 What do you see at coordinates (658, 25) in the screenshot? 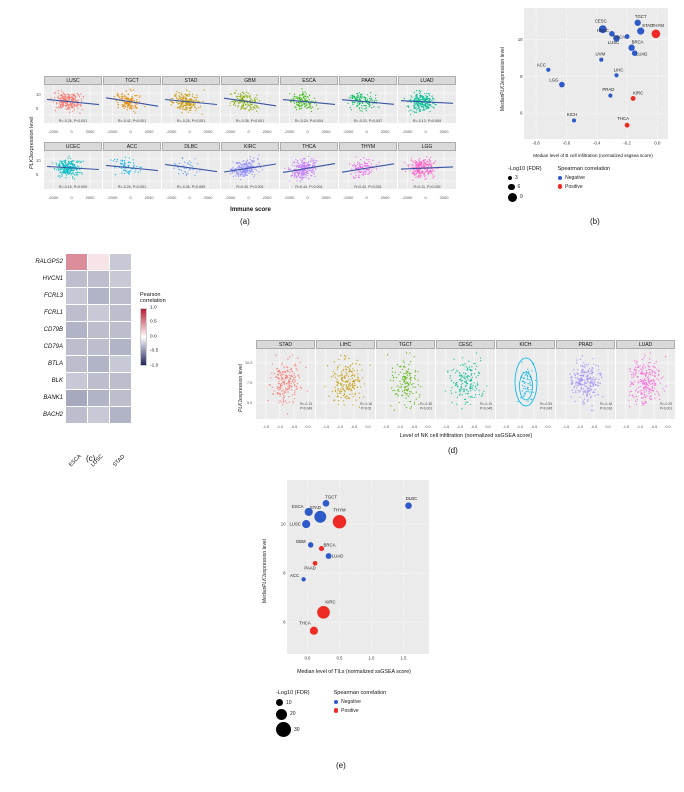
I see `bubble-label-thym: THYM` at bounding box center [658, 25].